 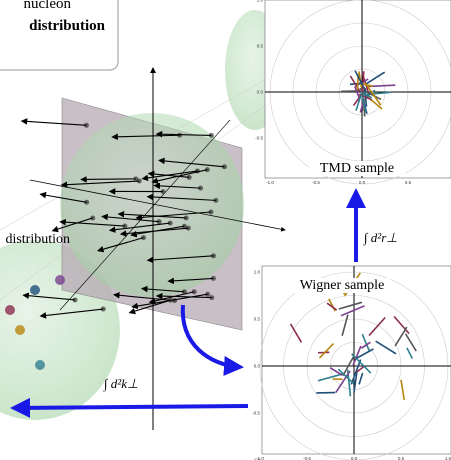 What do you see at coordinates (120, 384) in the screenshot?
I see `integral-label: ∫ d²k⊥` at bounding box center [120, 384].